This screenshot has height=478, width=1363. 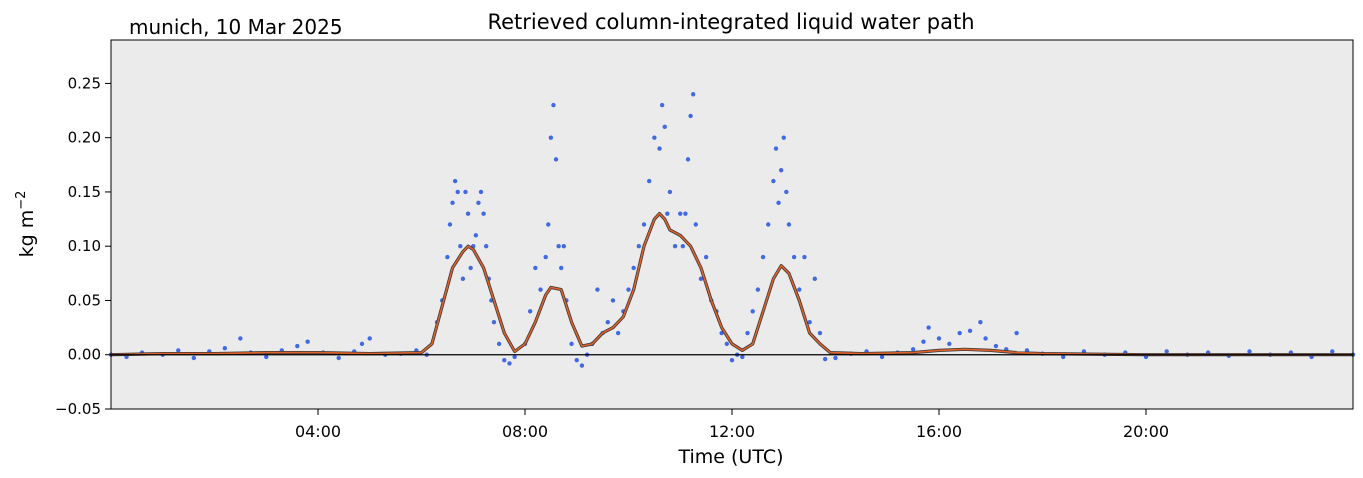 What do you see at coordinates (84, 138) in the screenshot?
I see `y-tick-label: 0.20` at bounding box center [84, 138].